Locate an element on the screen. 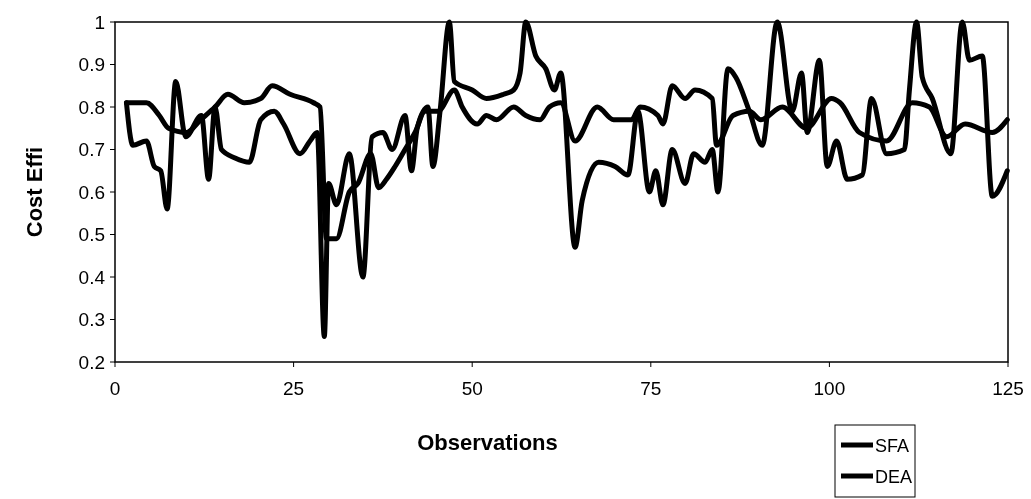  x-axis-title: Observations is located at coordinates (487, 442).